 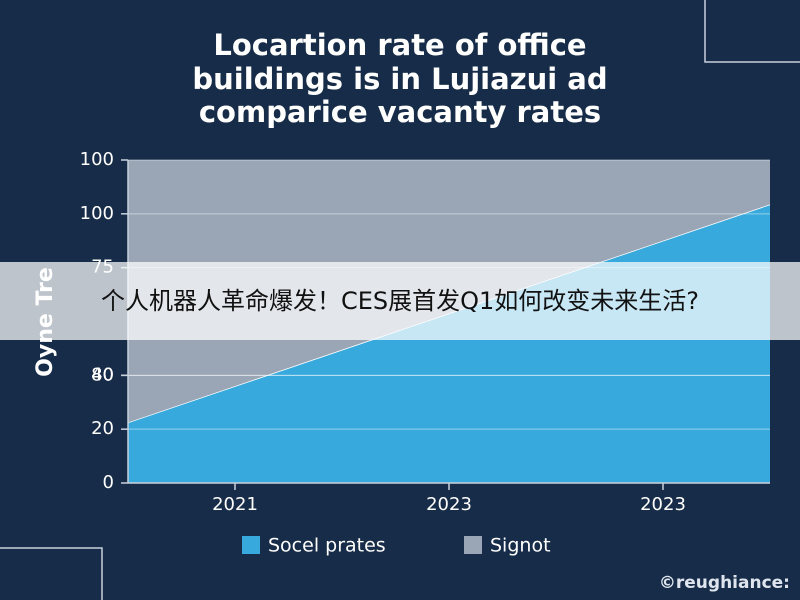 I want to click on y-tick-label: 20, so click(x=102, y=428).